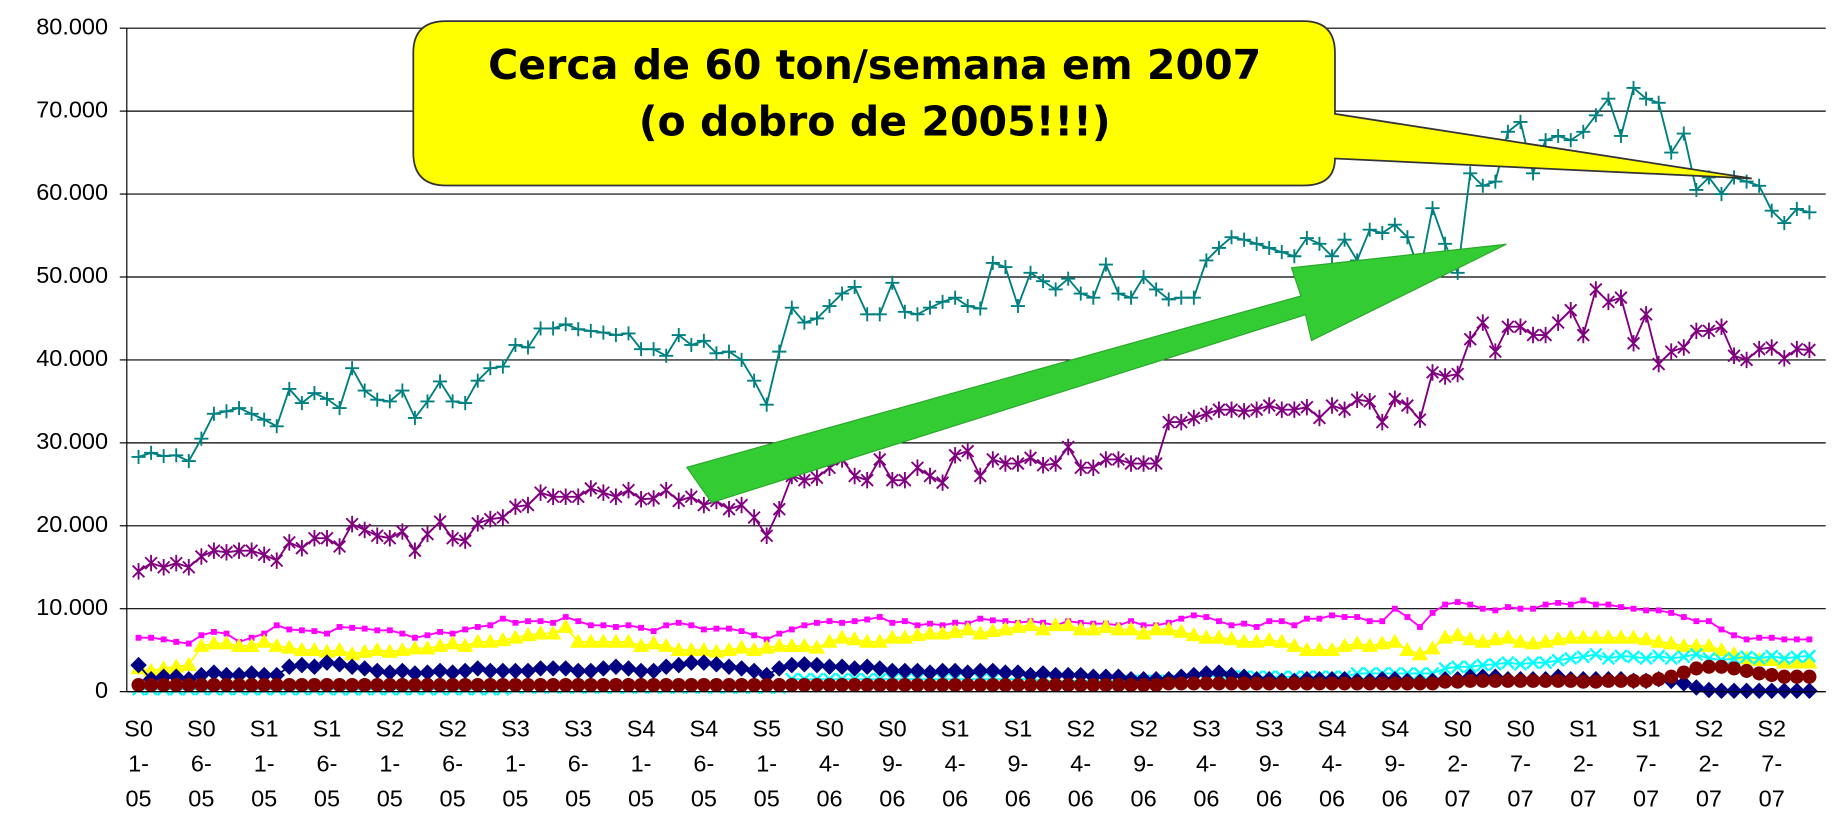  What do you see at coordinates (704, 764) in the screenshot?
I see `x-tick-label: S46-05` at bounding box center [704, 764].